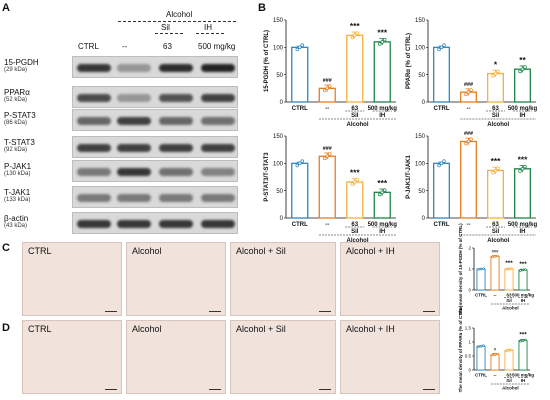  What do you see at coordinates (125, 46) in the screenshot?
I see `wb-lane-vehicle: --` at bounding box center [125, 46].